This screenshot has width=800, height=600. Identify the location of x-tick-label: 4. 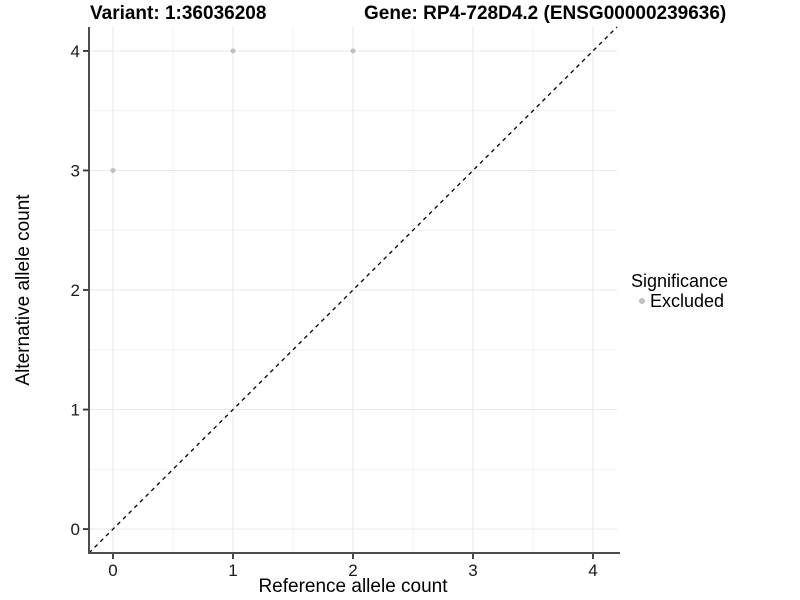
(592, 570).